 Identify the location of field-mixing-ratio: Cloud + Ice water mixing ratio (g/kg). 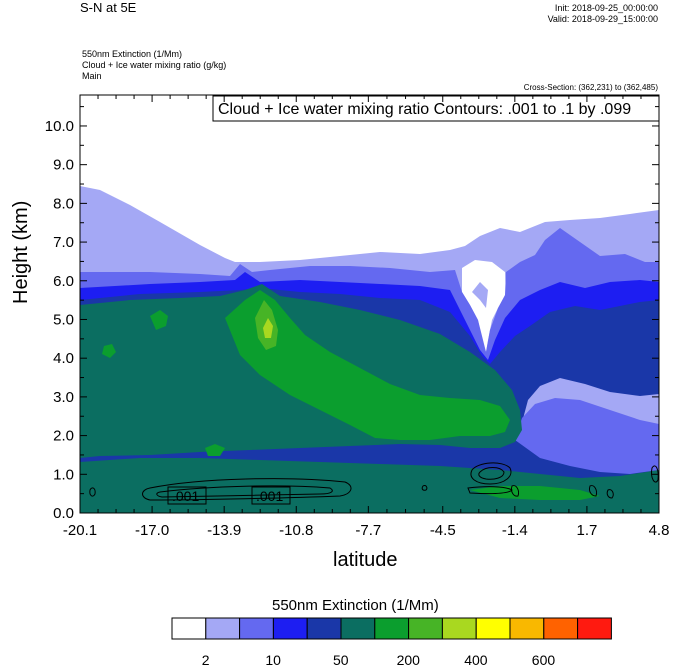
(154, 65).